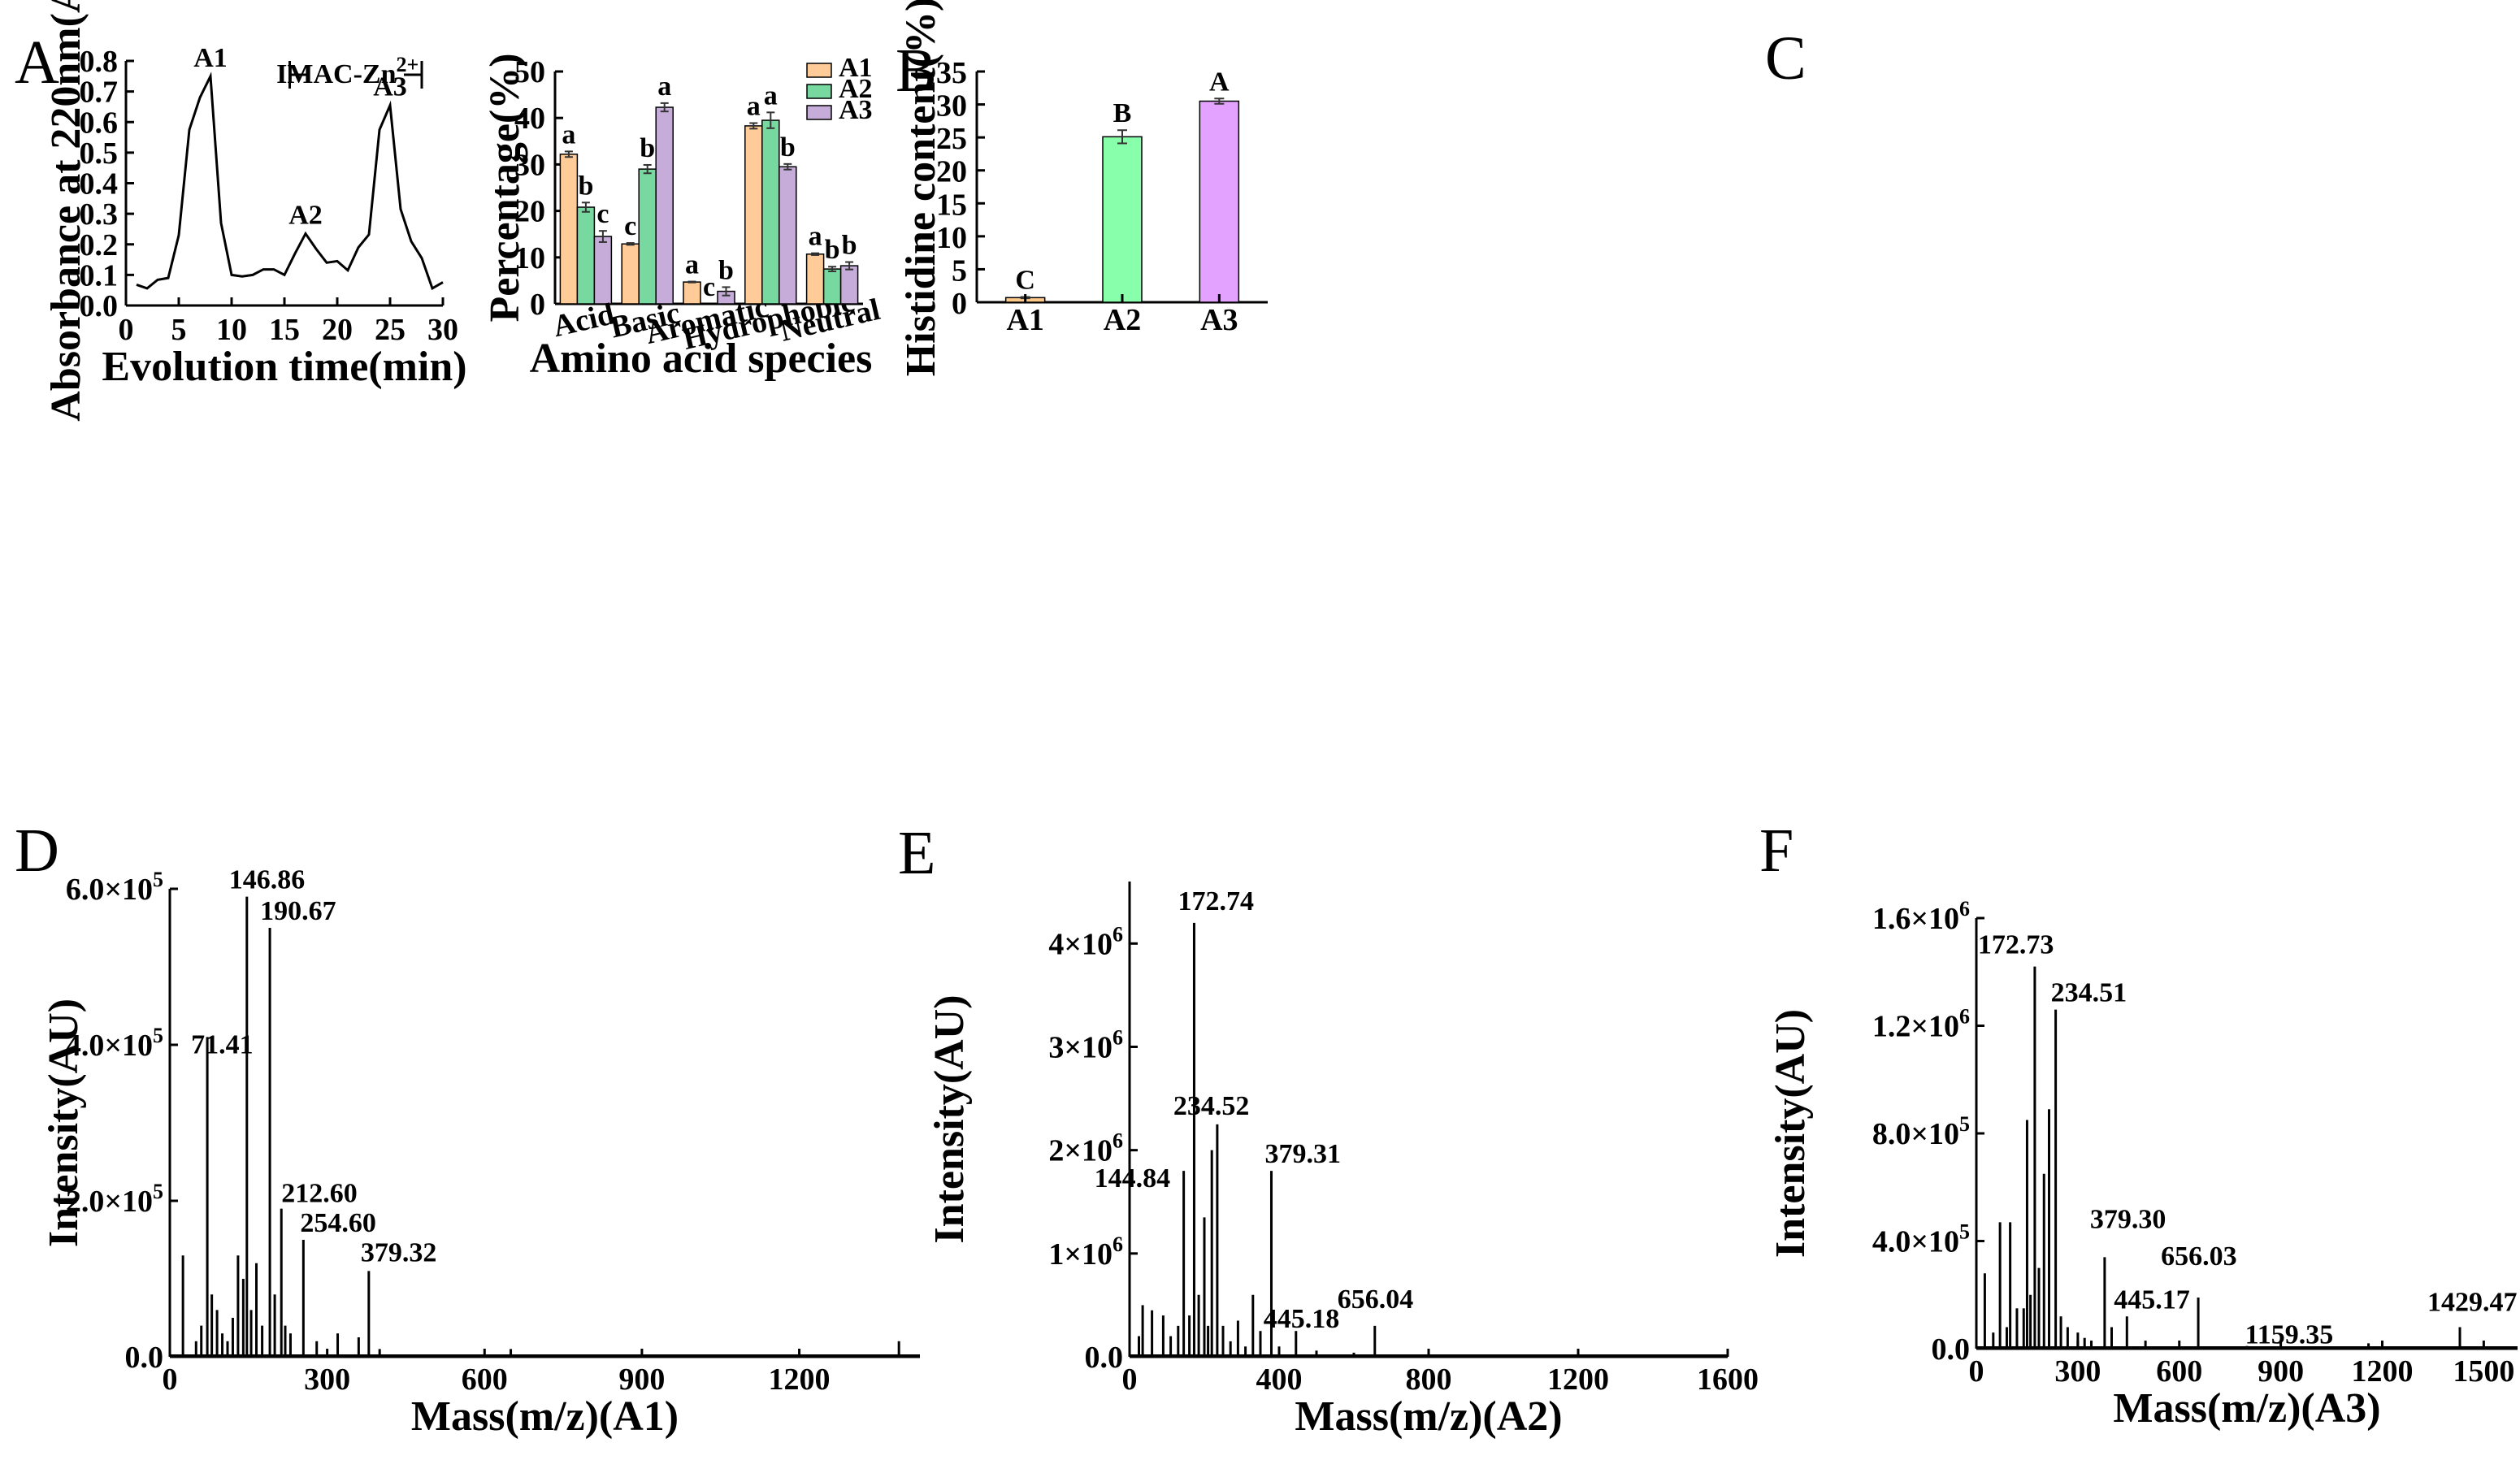  What do you see at coordinates (284, 367) in the screenshot?
I see `a-x-axis-title: Evolution time(min)` at bounding box center [284, 367].